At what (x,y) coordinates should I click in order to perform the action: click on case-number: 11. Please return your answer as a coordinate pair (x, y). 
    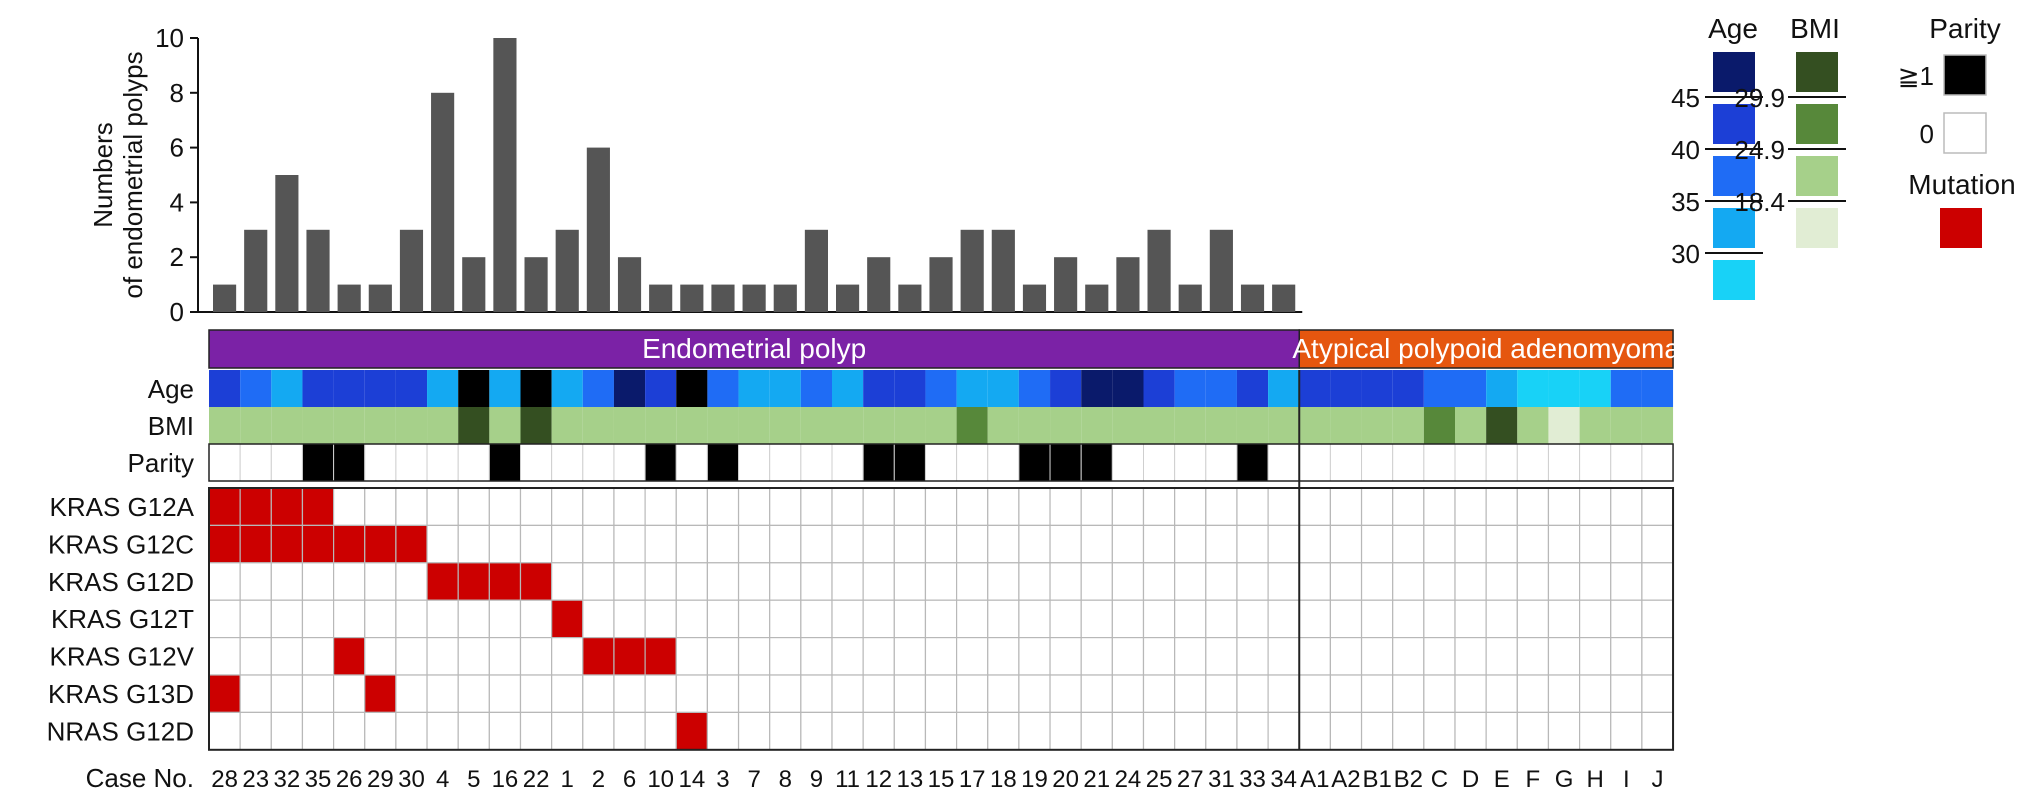
    Looking at the image, I should click on (847, 779).